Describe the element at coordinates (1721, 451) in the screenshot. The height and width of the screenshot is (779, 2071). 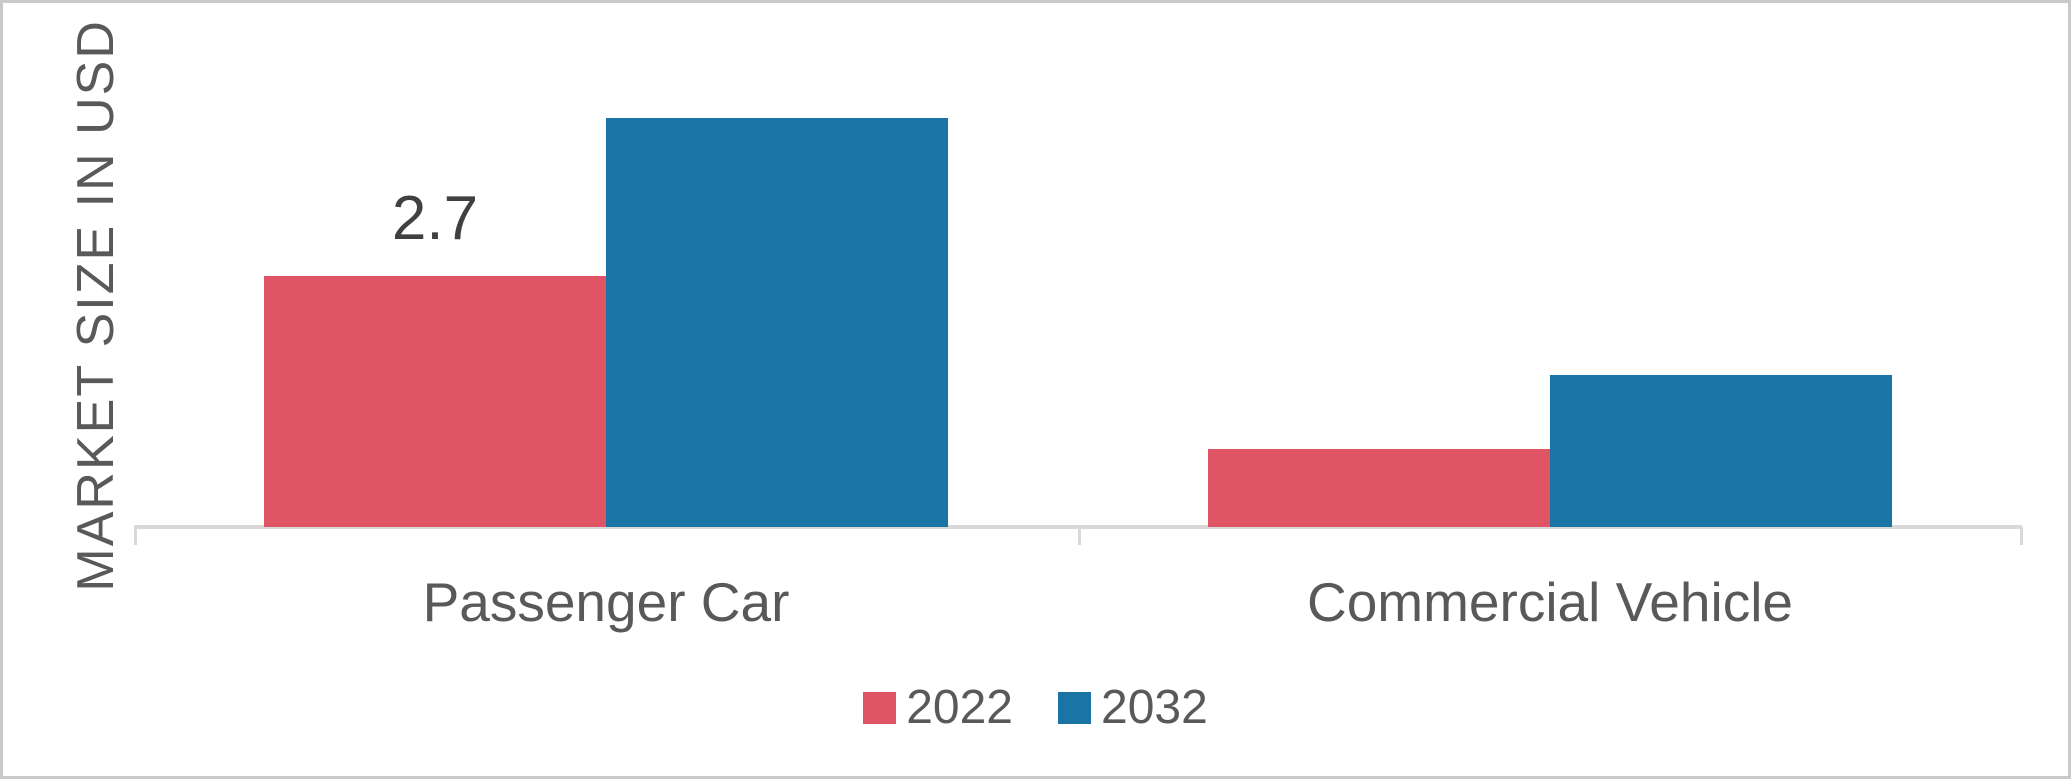
I see `bar-2032-commercial-vehicle` at that location.